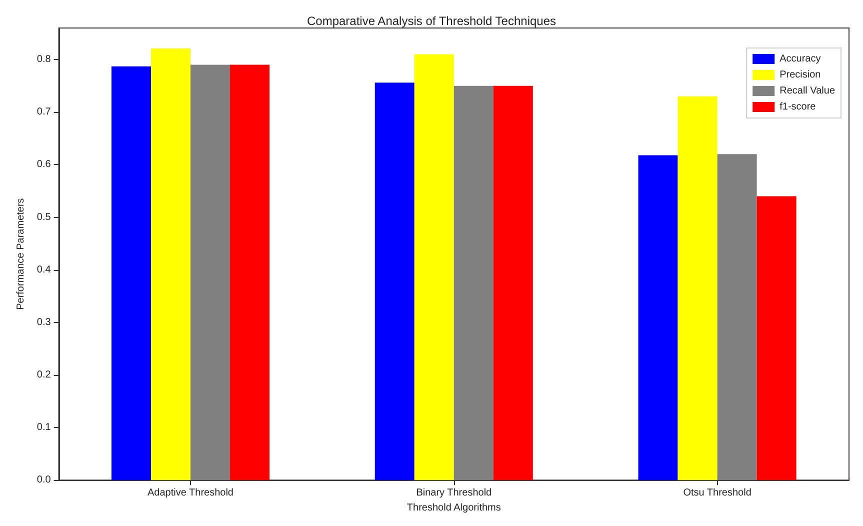  What do you see at coordinates (44, 60) in the screenshot?
I see `y-tick-label: 0.8` at bounding box center [44, 60].